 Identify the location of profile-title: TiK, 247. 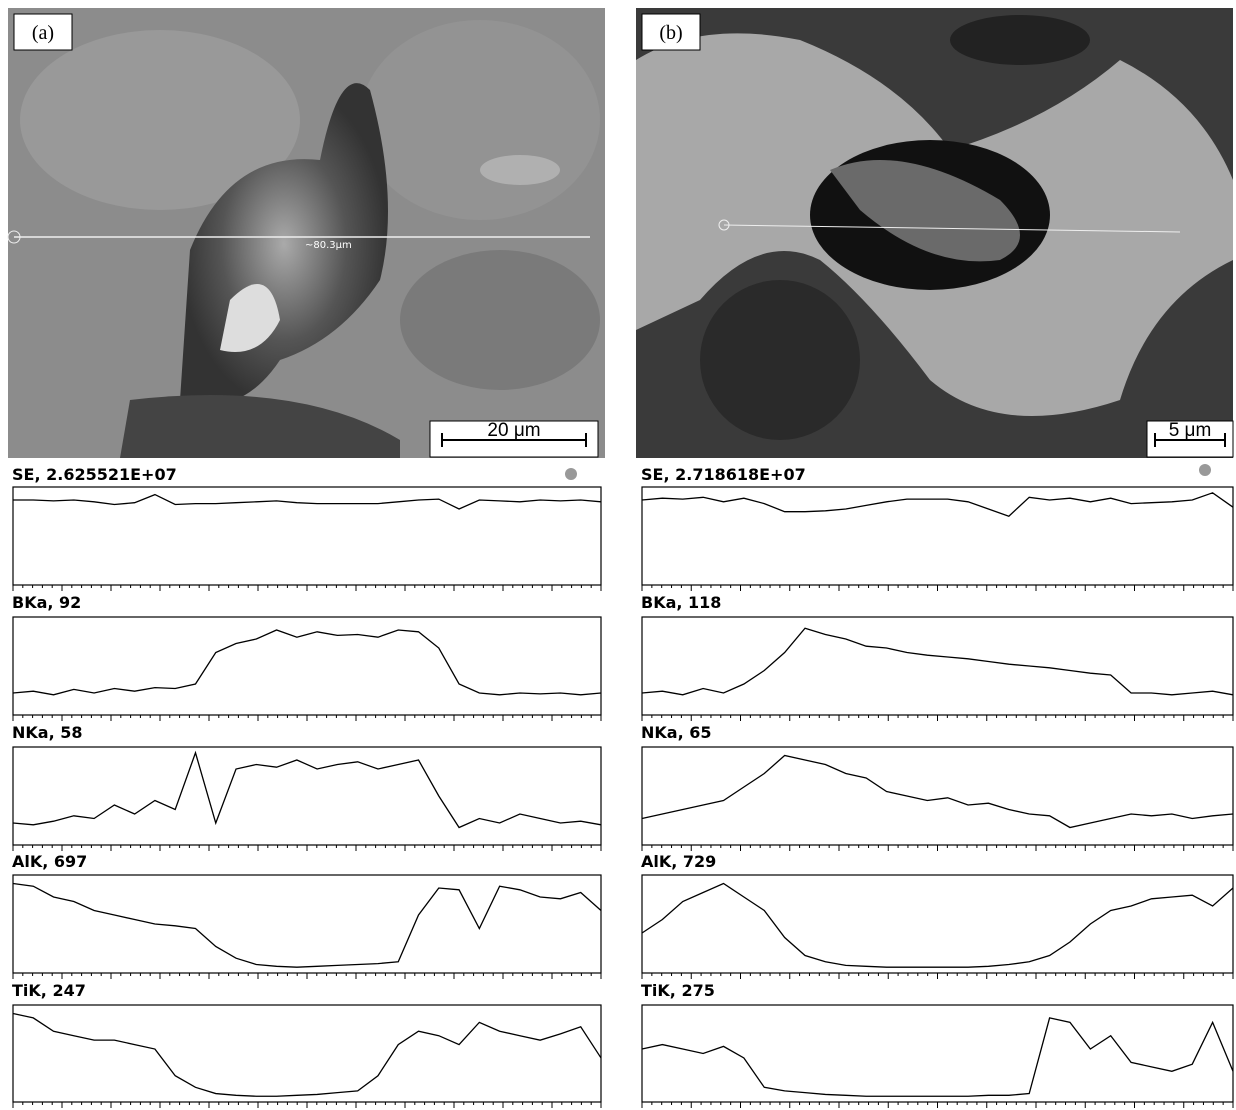
(49, 990).